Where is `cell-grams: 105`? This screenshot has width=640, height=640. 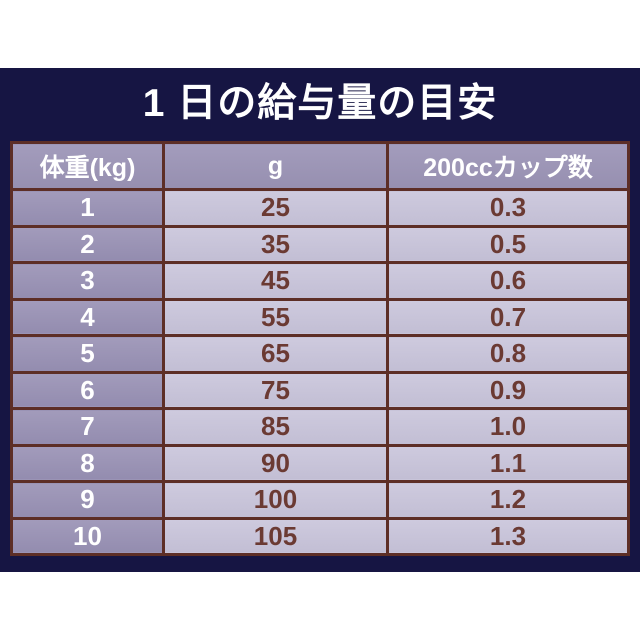
cell-grams: 105 is located at coordinates (275, 536).